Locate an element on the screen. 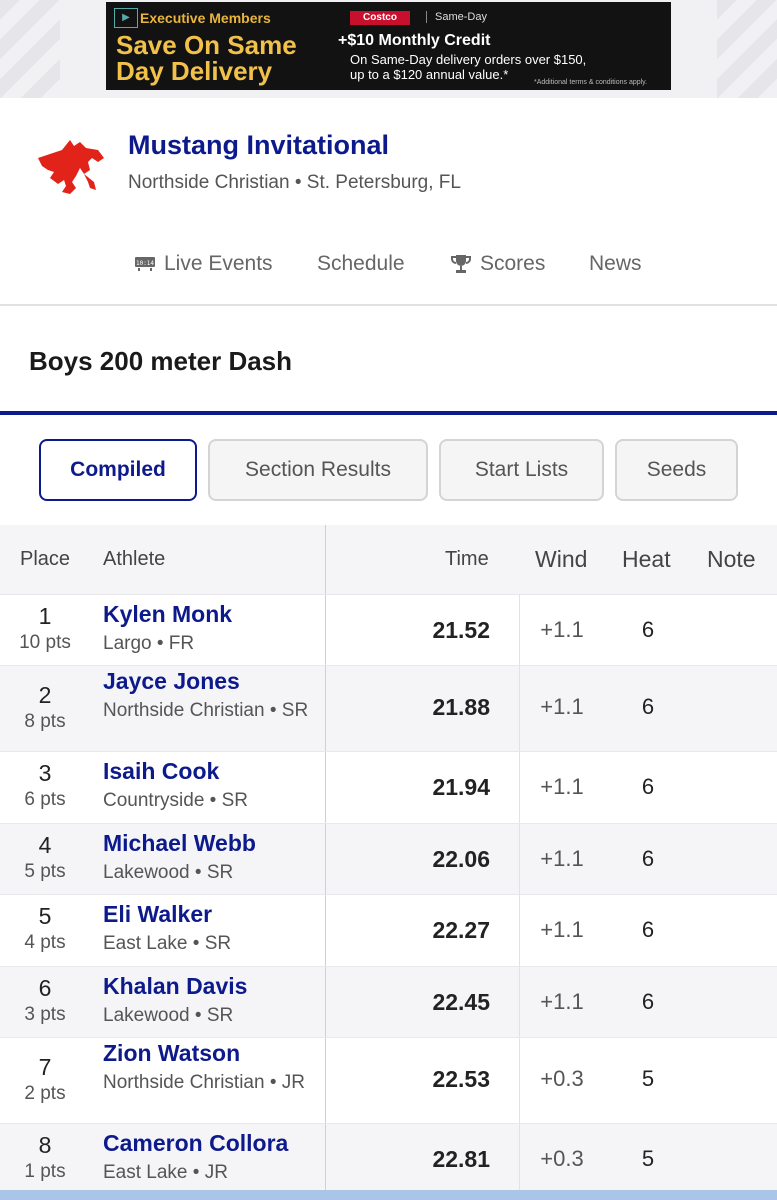 This screenshot has height=1200, width=777. place-cell: 6 3 pts is located at coordinates (45, 1000).